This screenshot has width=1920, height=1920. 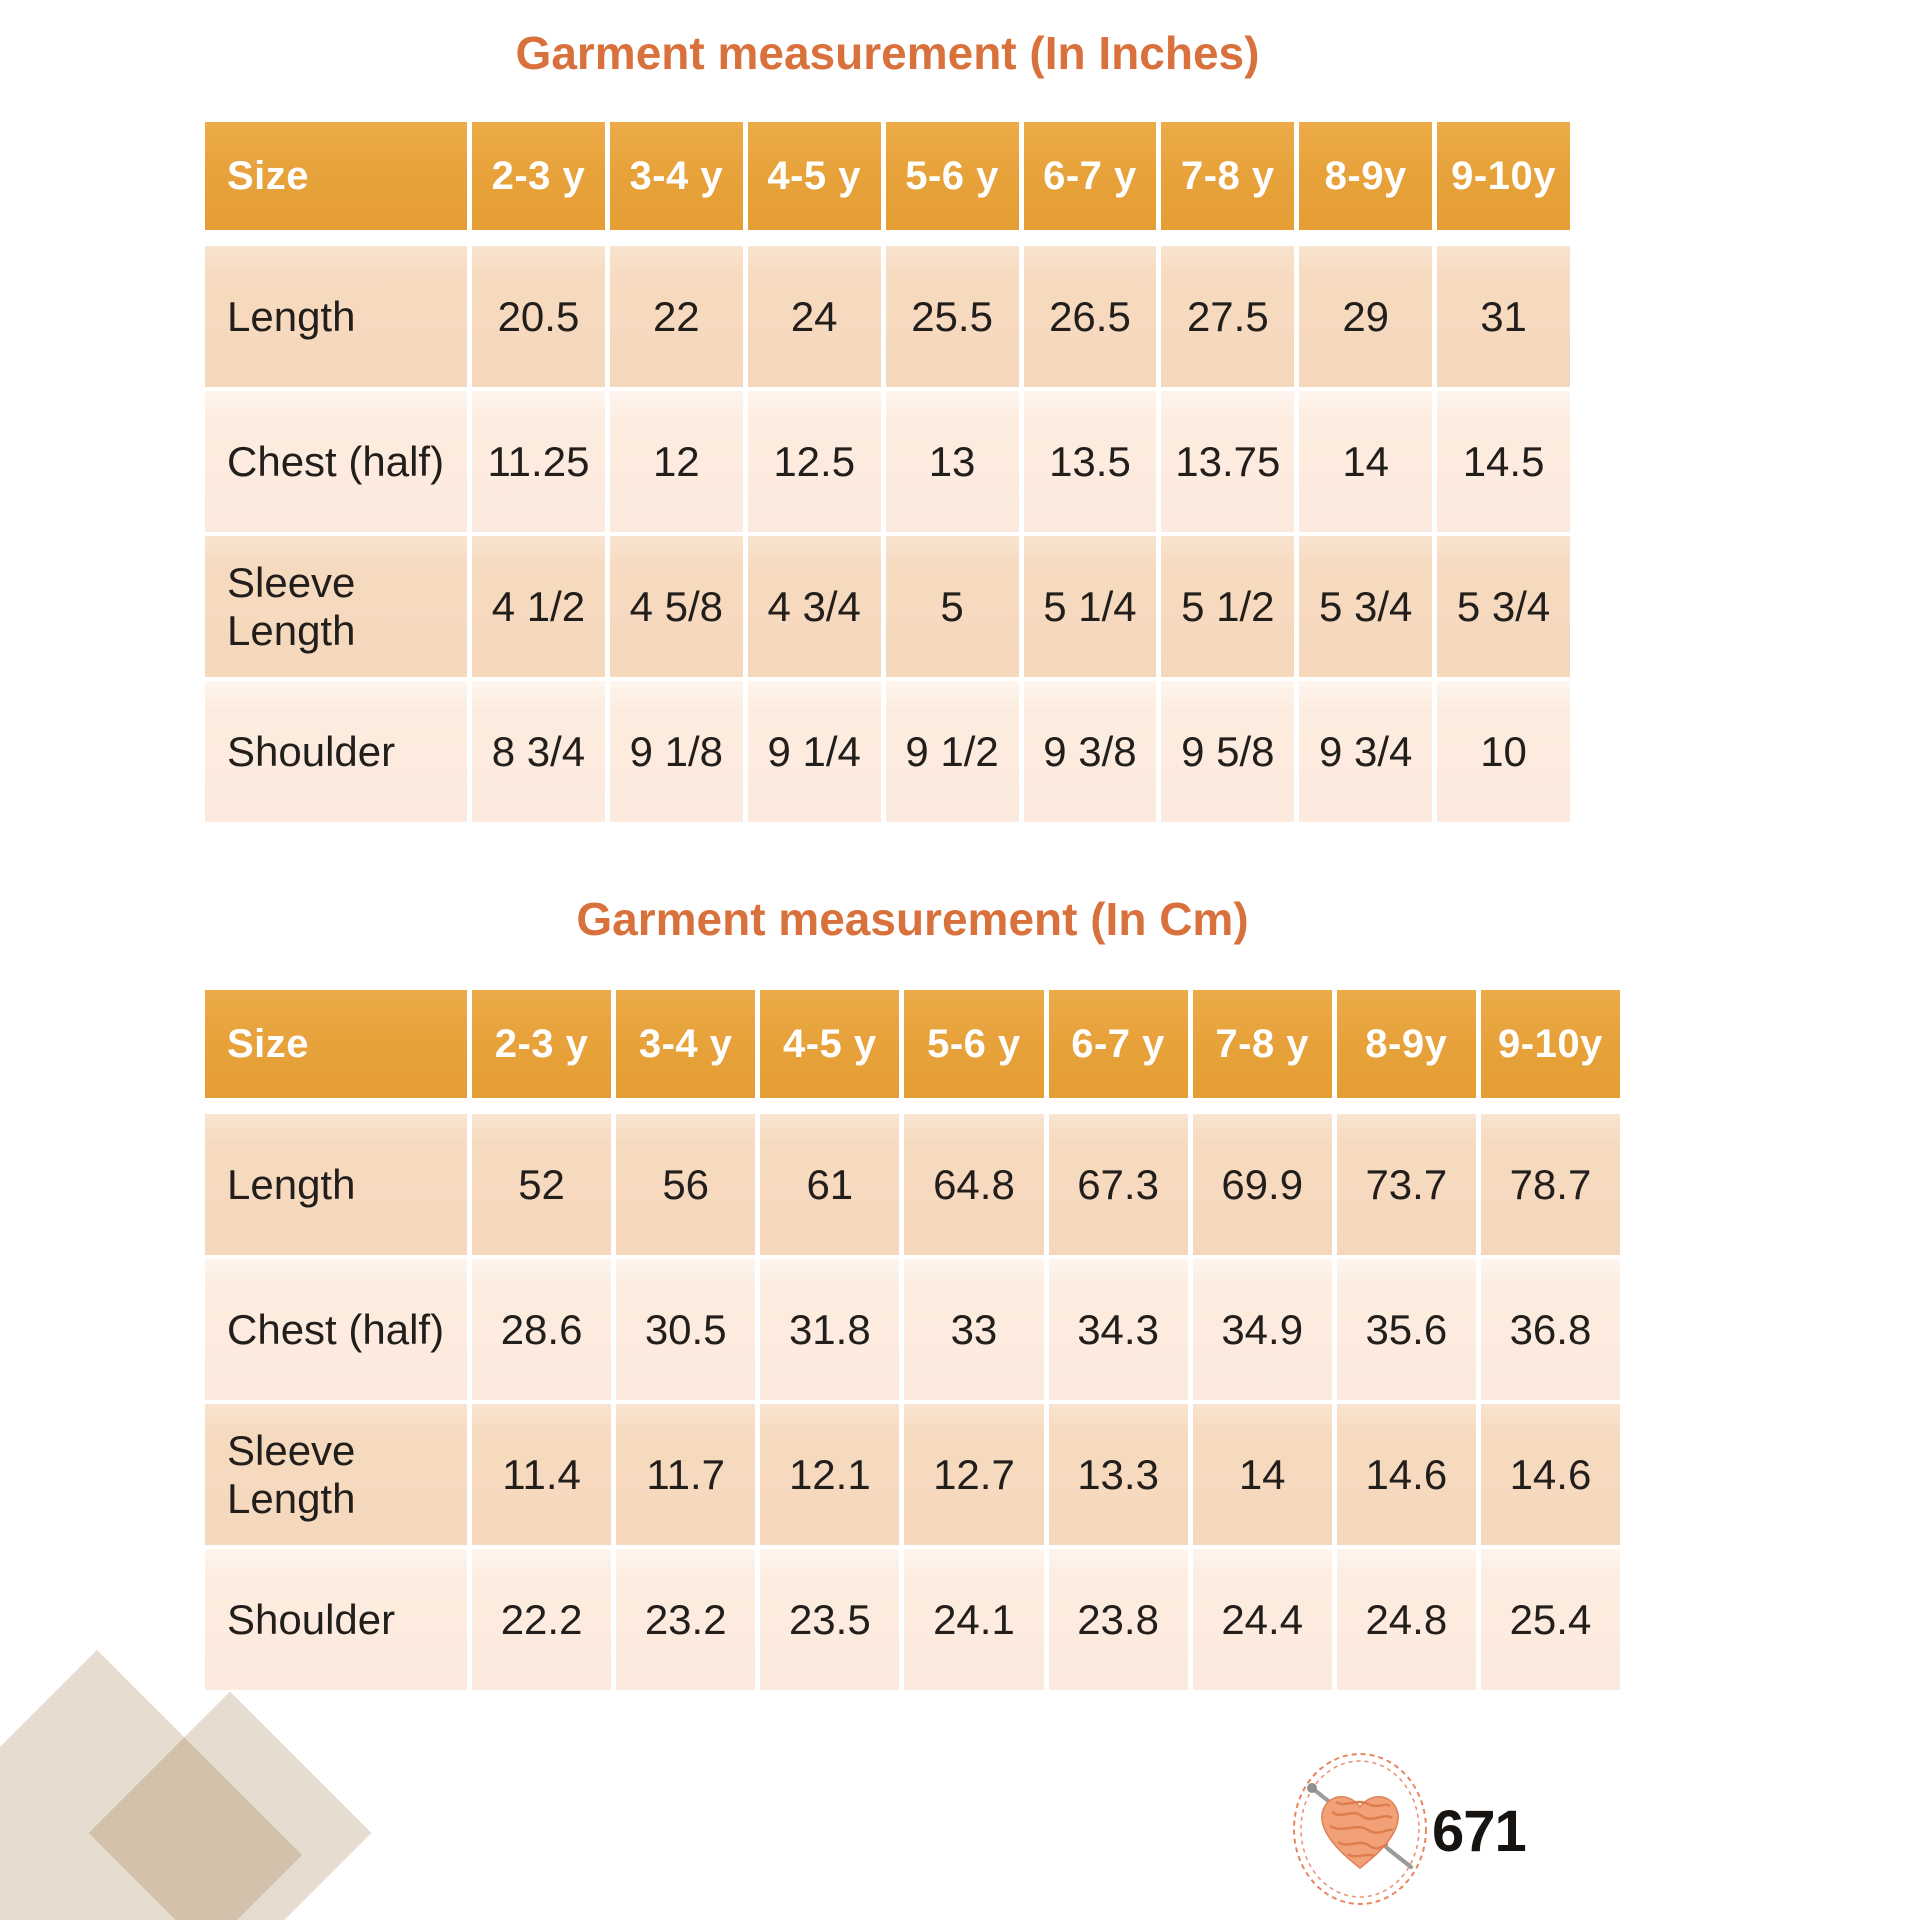 I want to click on measurement-value: 4 5/8, so click(x=676, y=606).